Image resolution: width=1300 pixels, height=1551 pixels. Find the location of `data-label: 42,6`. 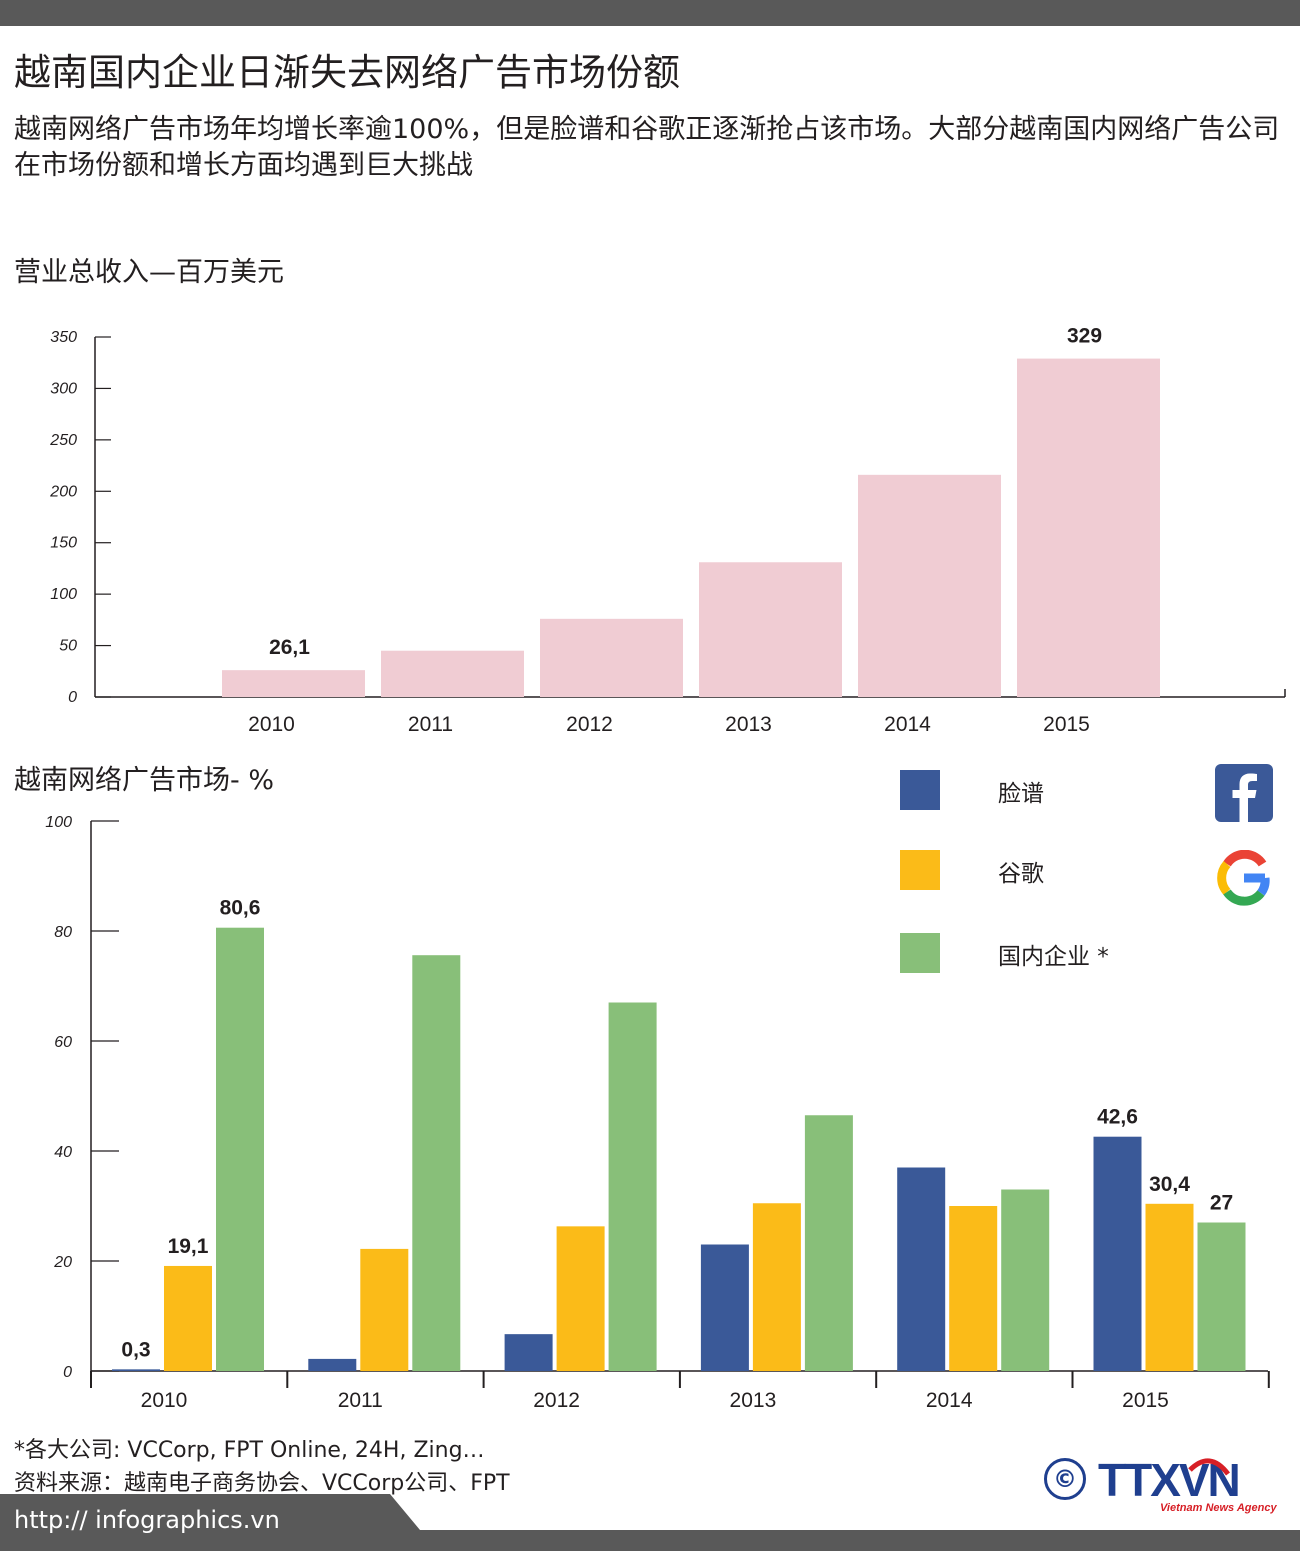

data-label: 42,6 is located at coordinates (1117, 1117).